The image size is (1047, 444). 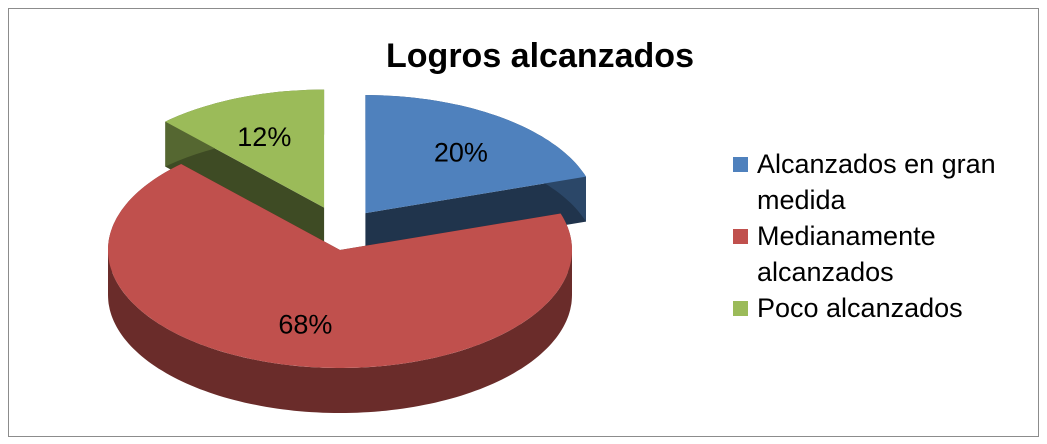 What do you see at coordinates (264, 137) in the screenshot?
I see `data-label: 12%` at bounding box center [264, 137].